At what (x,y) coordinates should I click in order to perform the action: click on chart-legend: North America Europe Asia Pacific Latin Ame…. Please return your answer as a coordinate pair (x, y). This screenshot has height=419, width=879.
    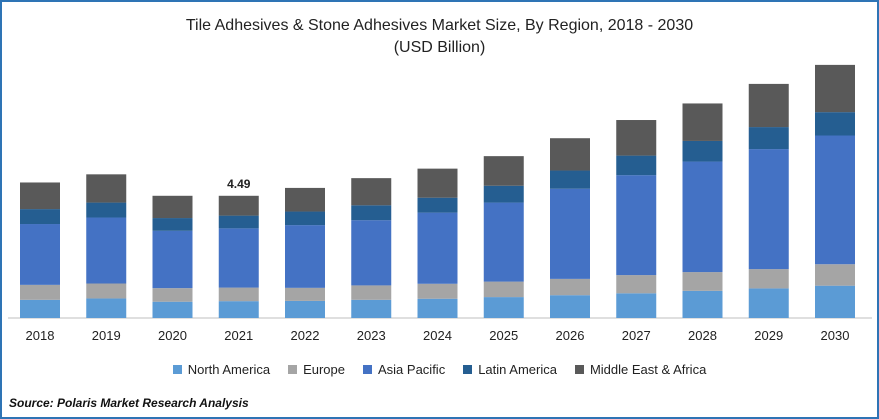
    Looking at the image, I should click on (439, 369).